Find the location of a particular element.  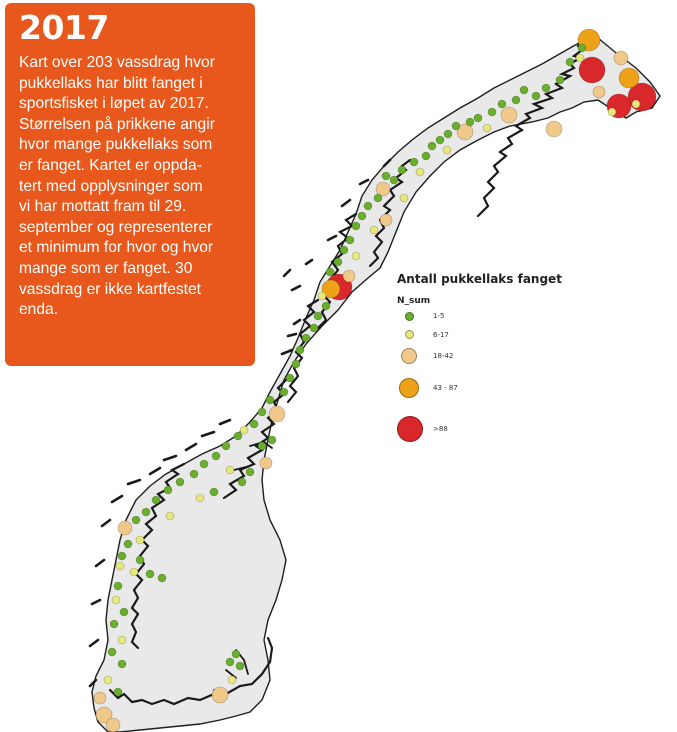

info-line: vassdrag er ikke kartfestet is located at coordinates (110, 289).